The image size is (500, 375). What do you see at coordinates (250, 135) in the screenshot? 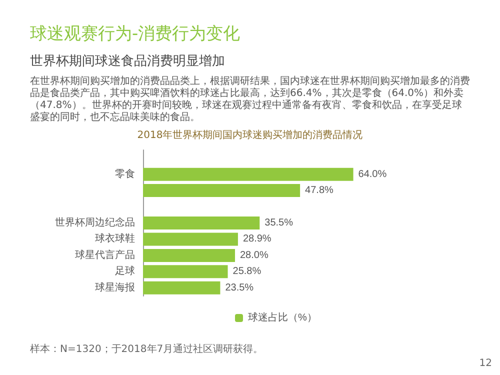
I see `text: 2018年世界杯期间国内球迷购买增加的消费品情况` at bounding box center [250, 135].